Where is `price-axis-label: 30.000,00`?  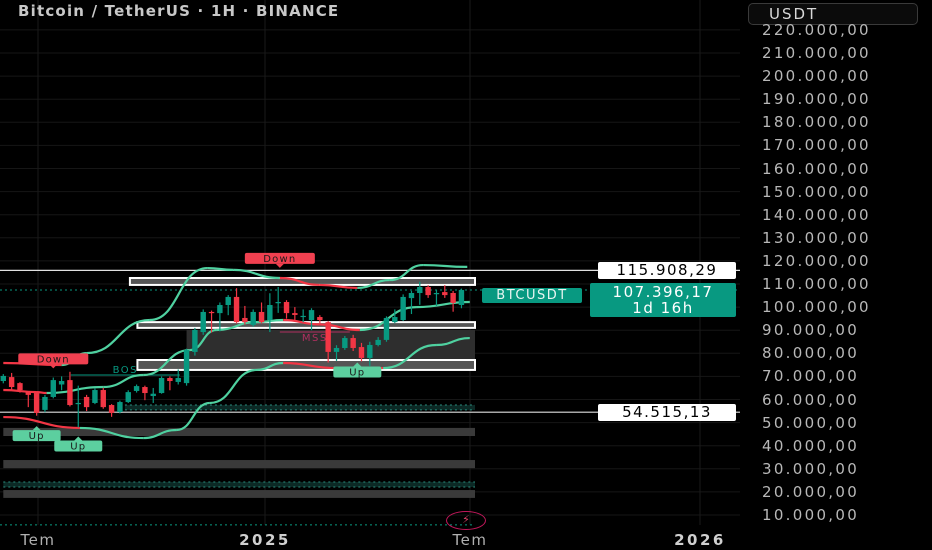 price-axis-label: 30.000,00 is located at coordinates (811, 468).